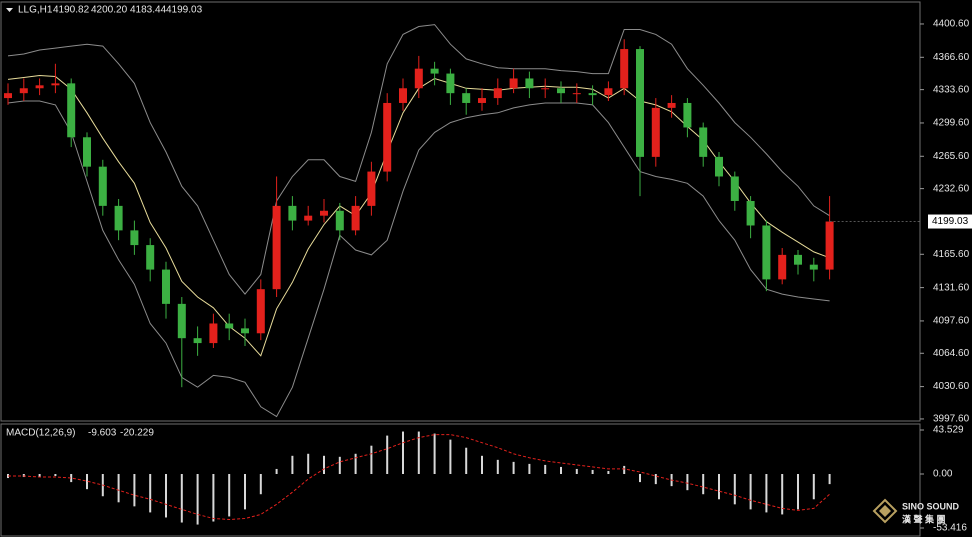 This screenshot has width=972, height=537. I want to click on current-price-box, so click(950, 221).